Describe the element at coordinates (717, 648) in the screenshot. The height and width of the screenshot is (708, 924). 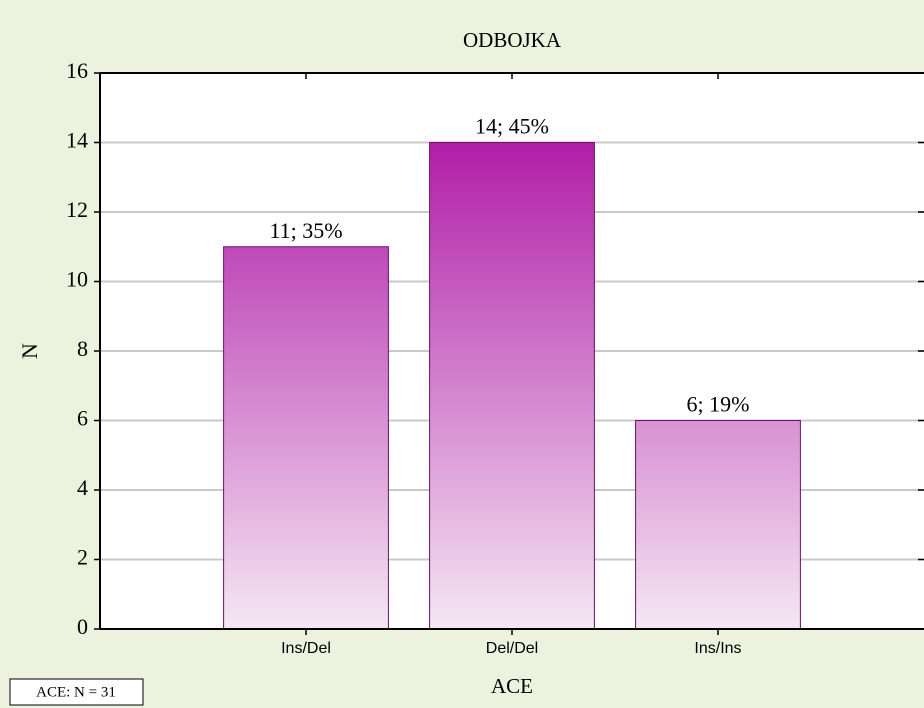
I see `x-tick-label: Ins/Ins` at that location.